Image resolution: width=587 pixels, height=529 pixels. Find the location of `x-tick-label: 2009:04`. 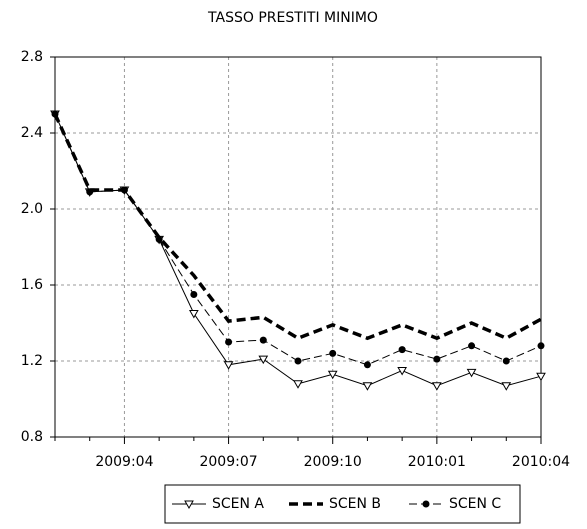

x-tick-label: 2009:04 is located at coordinates (124, 462).